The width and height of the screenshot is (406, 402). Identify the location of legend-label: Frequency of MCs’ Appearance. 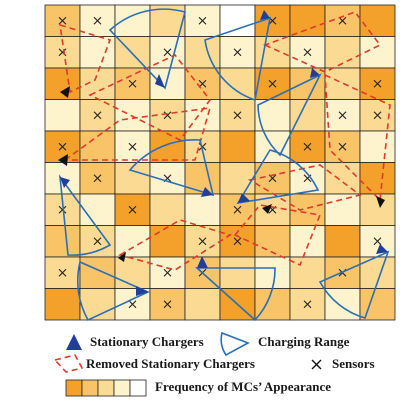
(243, 386).